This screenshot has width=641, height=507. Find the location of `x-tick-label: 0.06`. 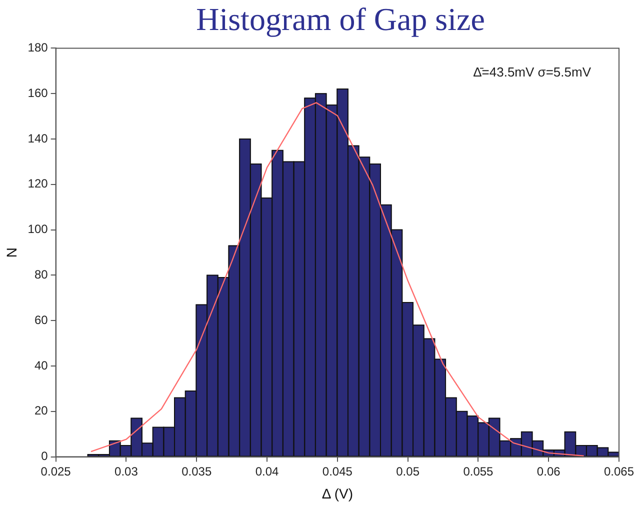

x-tick-label: 0.06 is located at coordinates (548, 471).